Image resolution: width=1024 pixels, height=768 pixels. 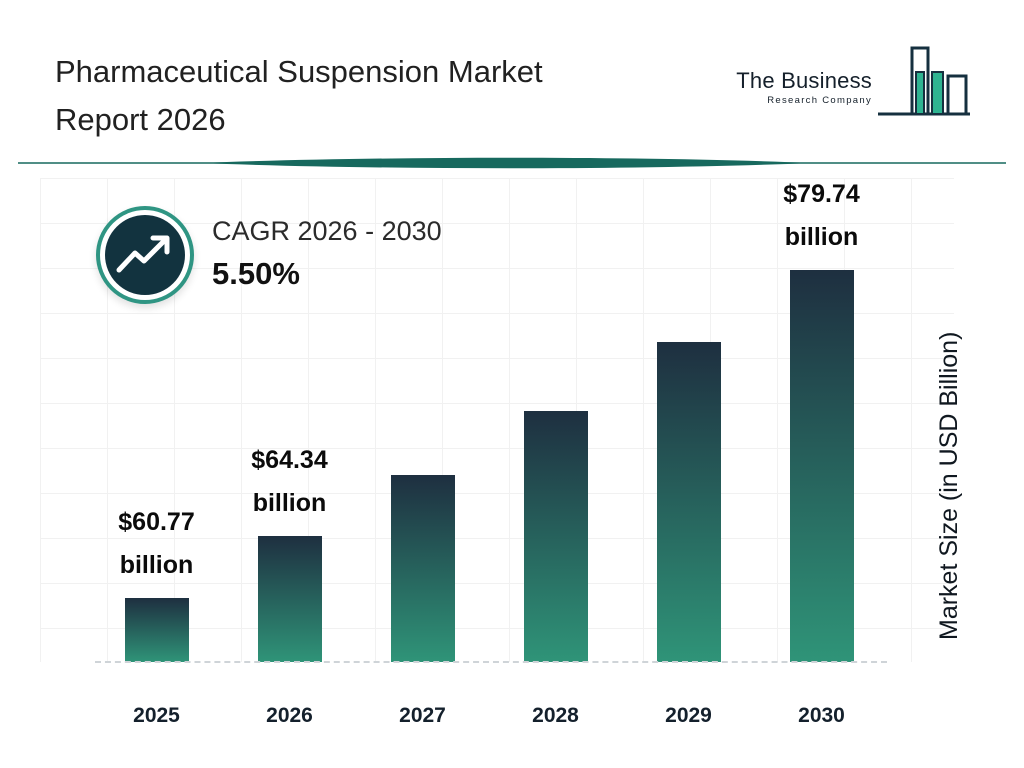 I want to click on bar-group-2027, so click(x=422, y=568).